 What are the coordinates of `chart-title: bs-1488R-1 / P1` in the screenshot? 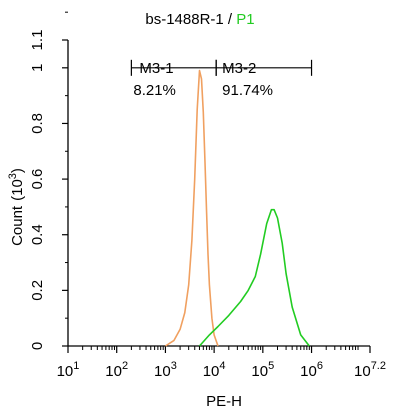 It's located at (199, 19).